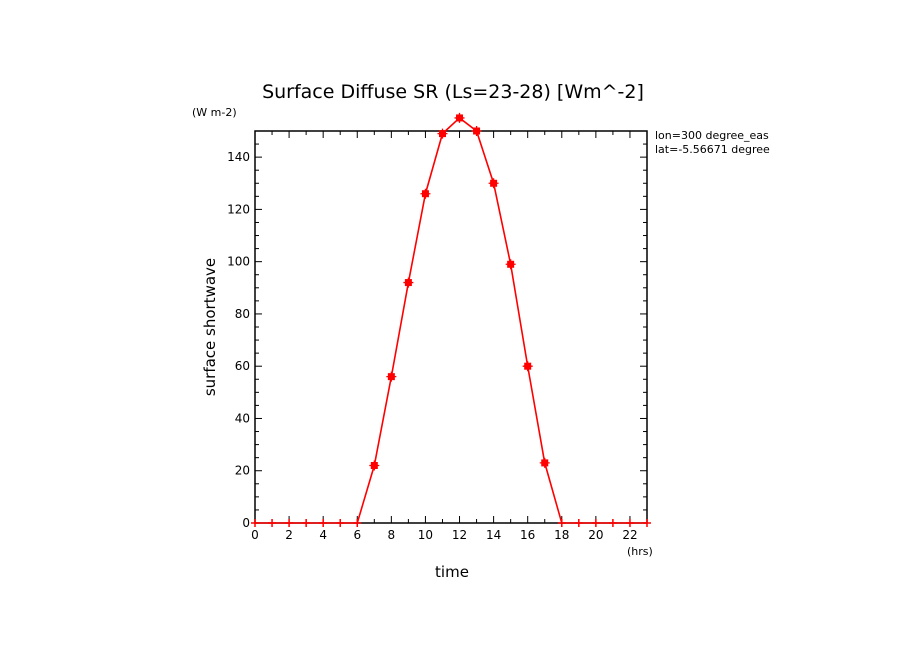  What do you see at coordinates (640, 551) in the screenshot?
I see `x-axis-units: (hrs)` at bounding box center [640, 551].